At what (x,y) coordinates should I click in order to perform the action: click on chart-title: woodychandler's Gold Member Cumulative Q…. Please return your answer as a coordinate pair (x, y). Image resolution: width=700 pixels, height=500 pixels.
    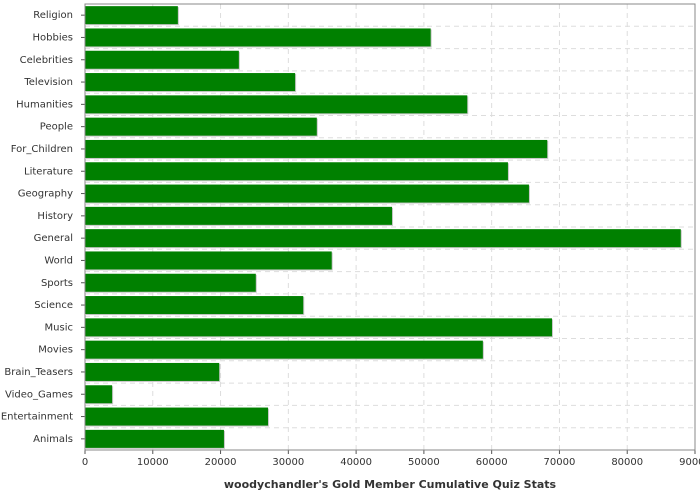
    Looking at the image, I should click on (390, 484).